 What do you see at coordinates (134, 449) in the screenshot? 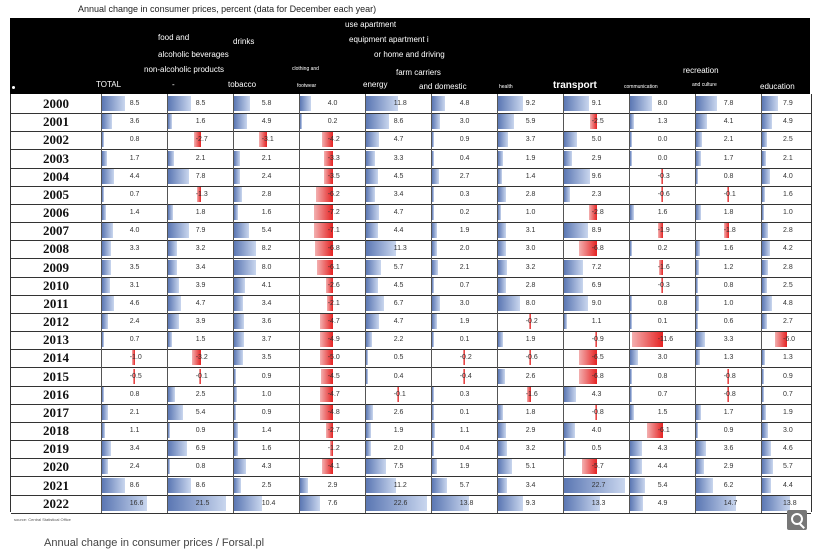
I see `table-cell: 3.4` at bounding box center [134, 449].